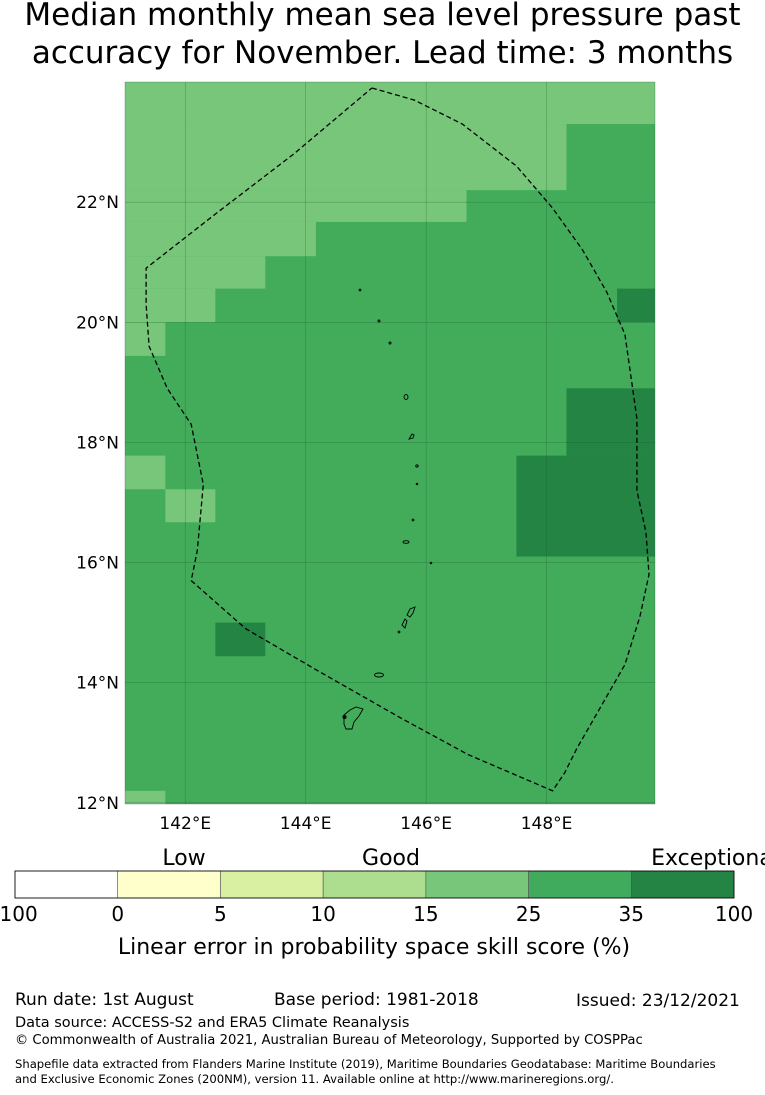 The height and width of the screenshot is (1095, 765). I want to click on lat-tick-label: 12°N, so click(97, 804).